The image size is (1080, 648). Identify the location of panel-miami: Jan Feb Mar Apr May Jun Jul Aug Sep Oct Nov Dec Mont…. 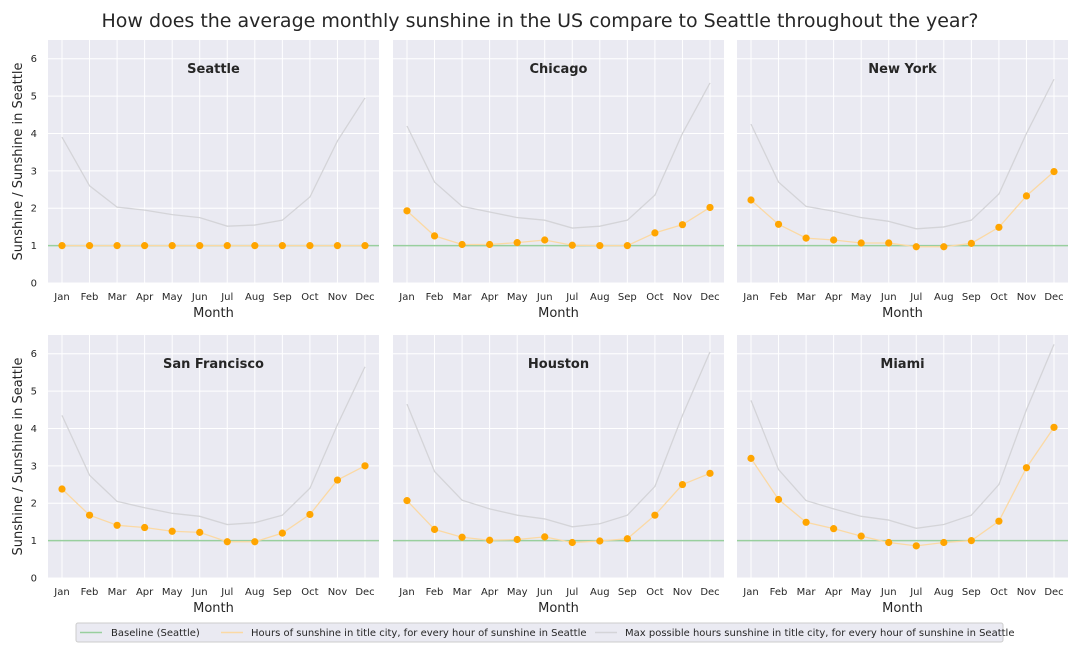
(902, 475).